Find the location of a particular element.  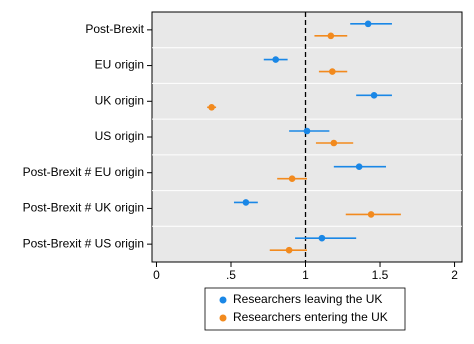

x-tick-label: .5 is located at coordinates (231, 275).